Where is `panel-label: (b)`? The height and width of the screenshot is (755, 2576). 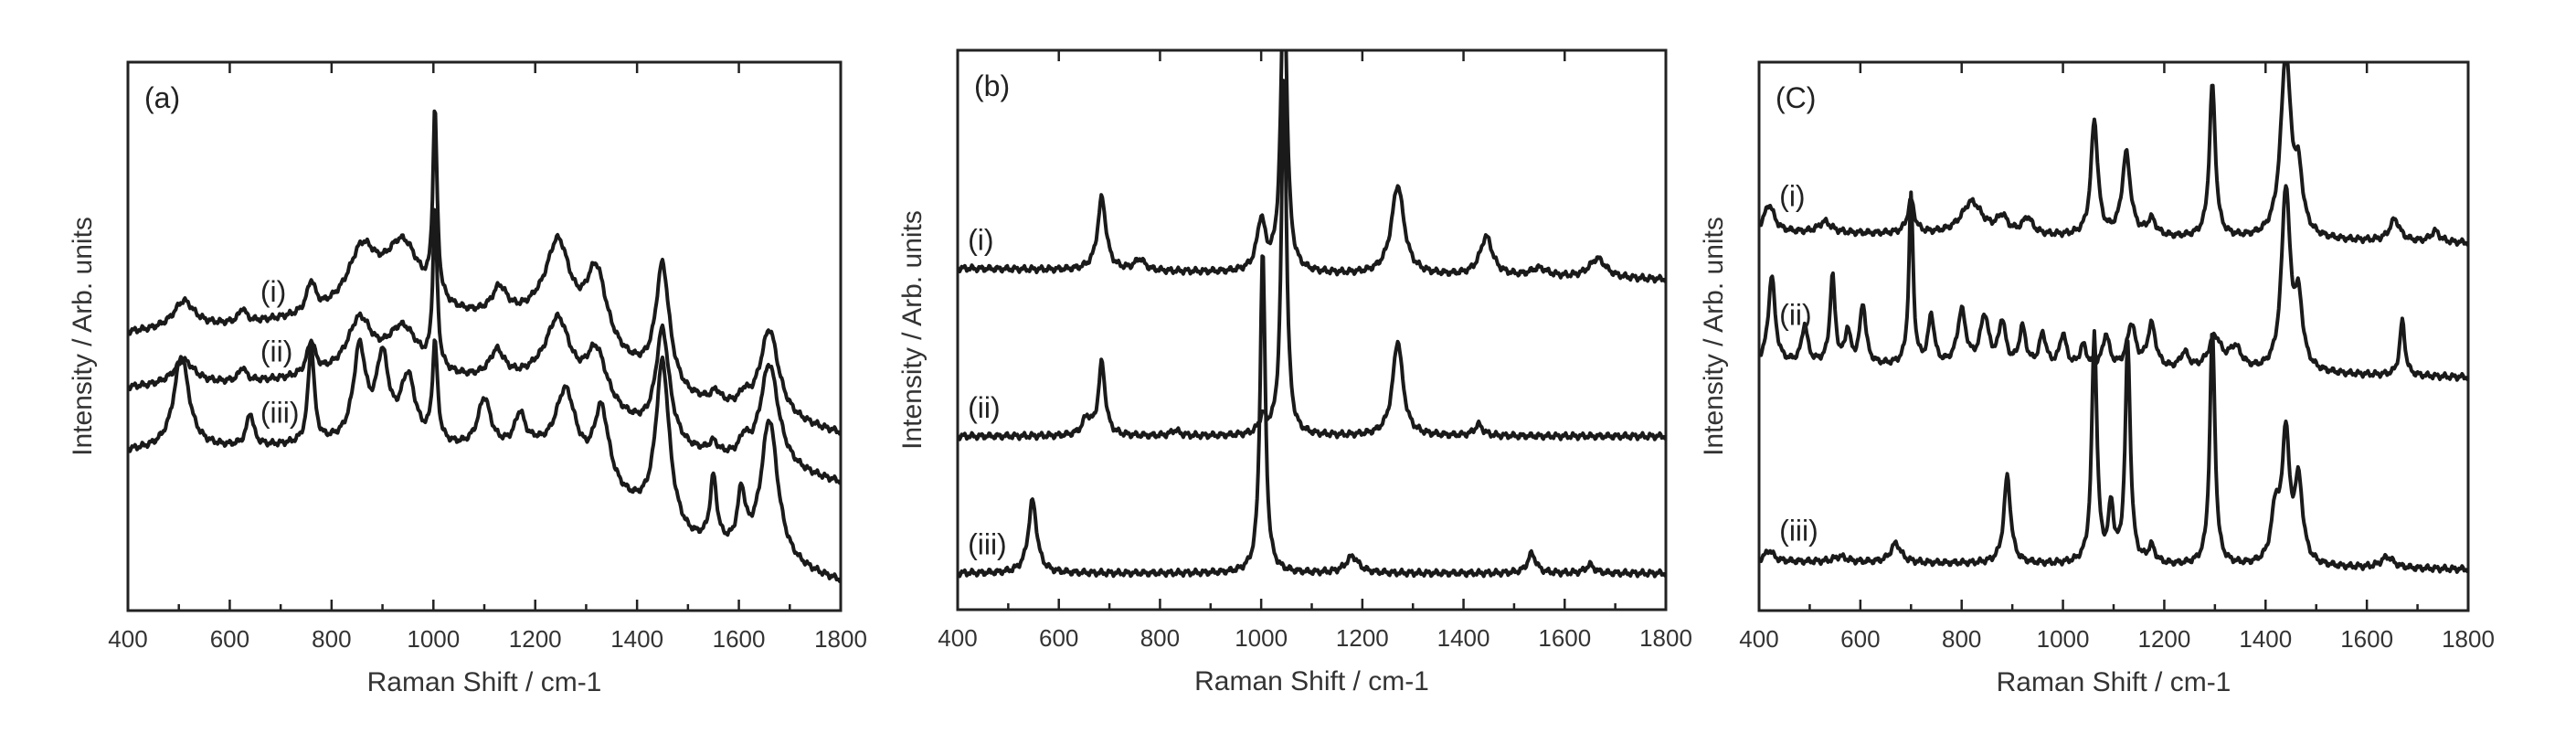
panel-label: (b) is located at coordinates (992, 86).